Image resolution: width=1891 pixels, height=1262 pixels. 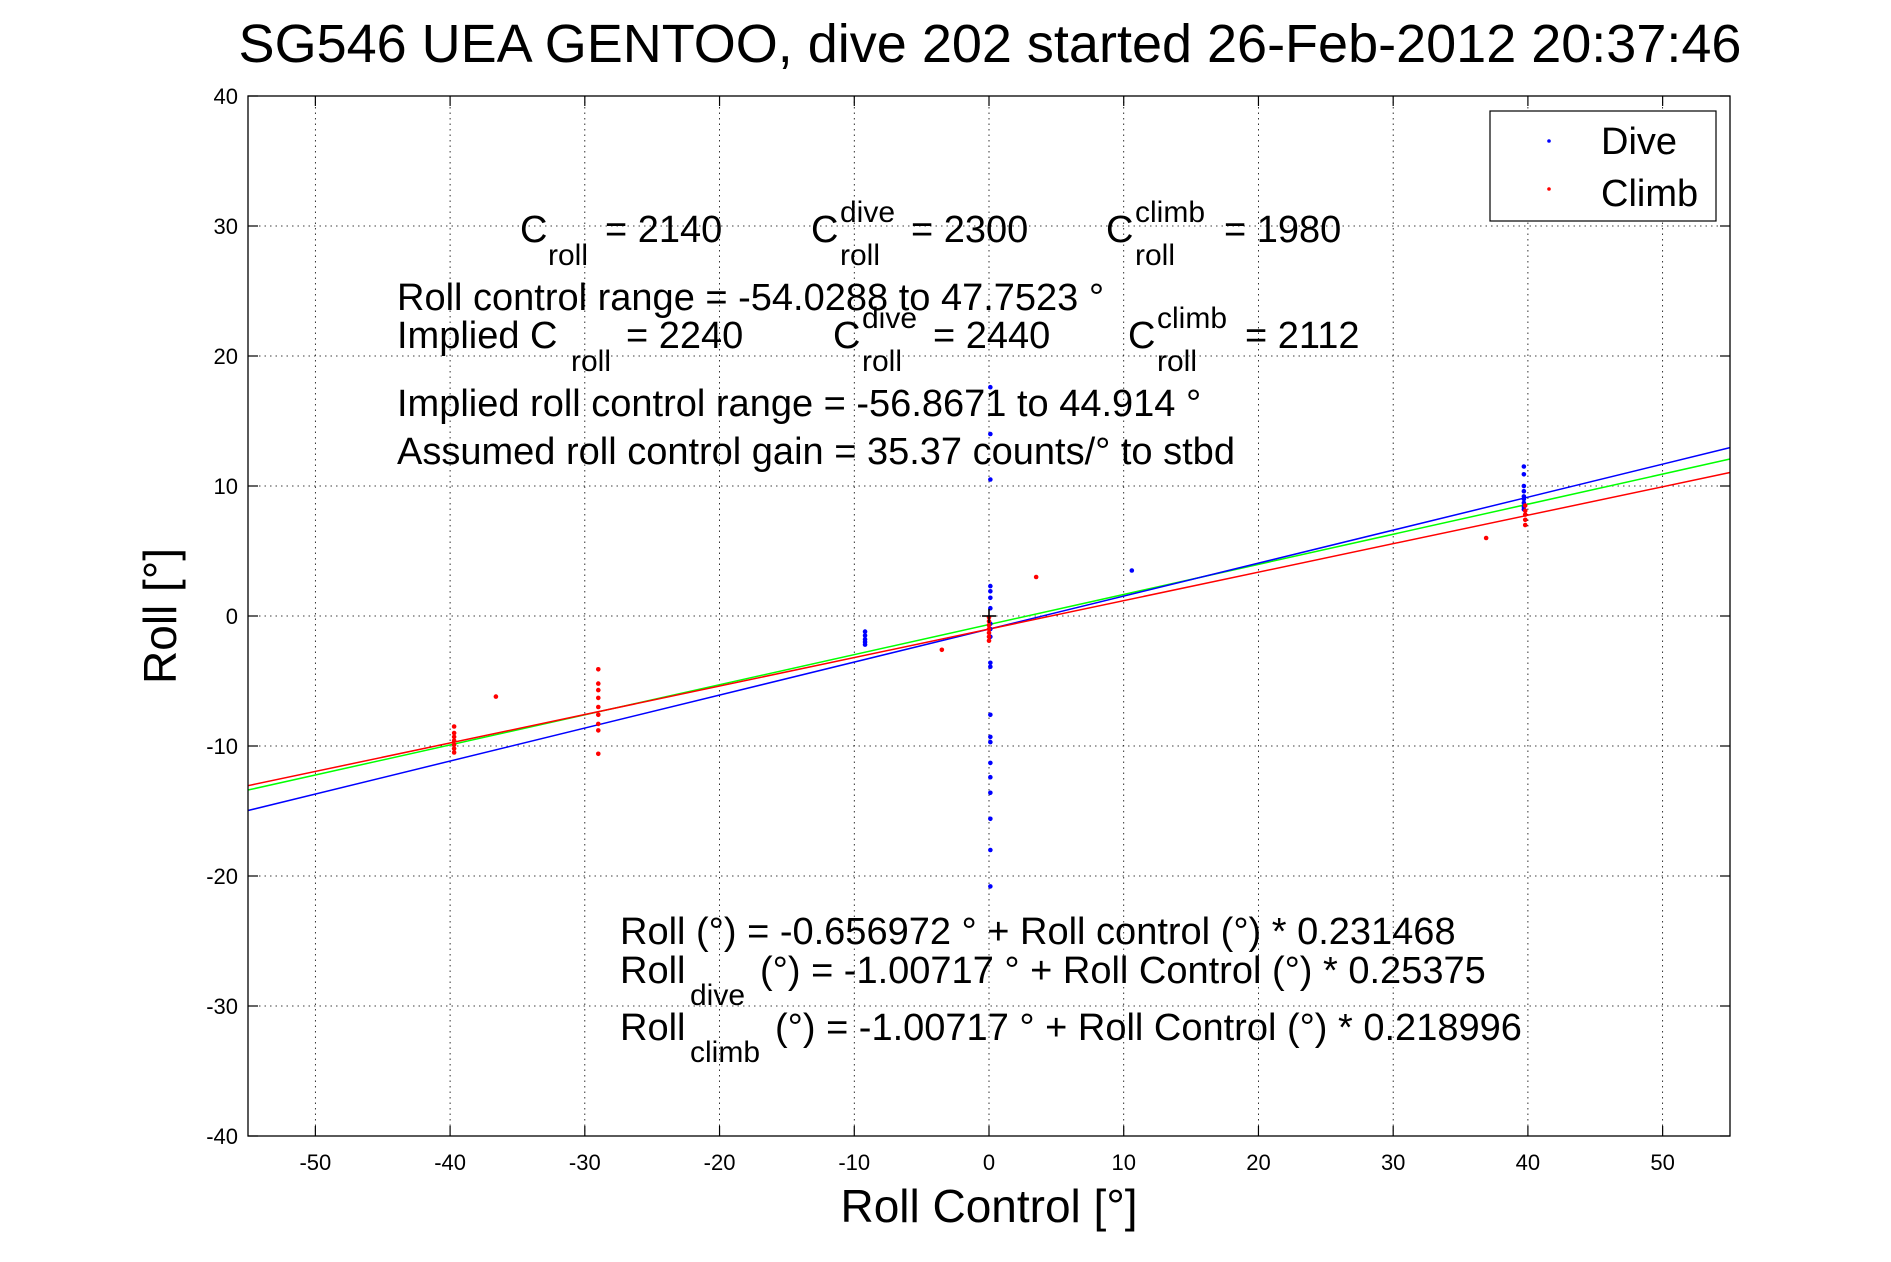 I want to click on y-tick-label: -40, so click(x=222, y=1136).